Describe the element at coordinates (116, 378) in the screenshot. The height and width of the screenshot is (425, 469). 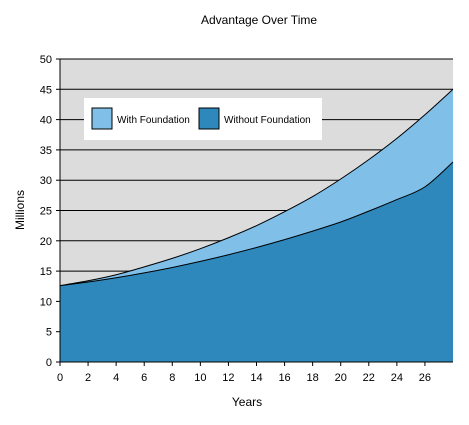
I see `x-tick-label-4: 4` at that location.